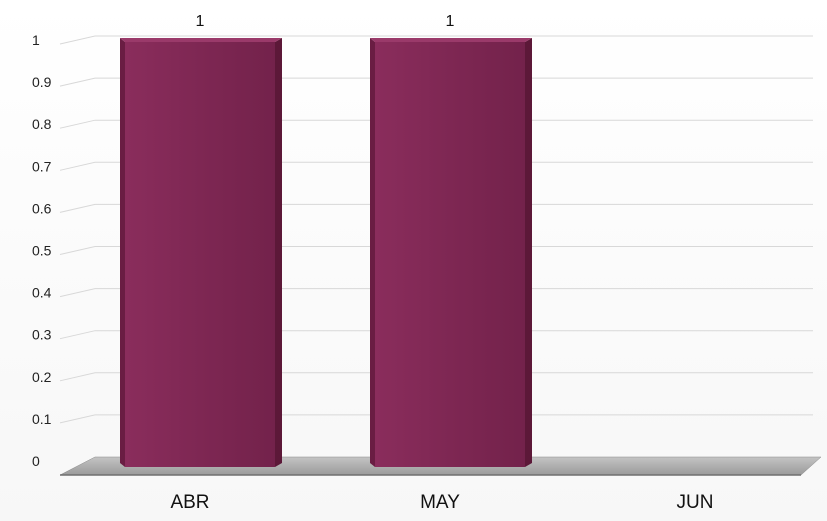 The height and width of the screenshot is (521, 827). I want to click on bar-abr, so click(200, 254).